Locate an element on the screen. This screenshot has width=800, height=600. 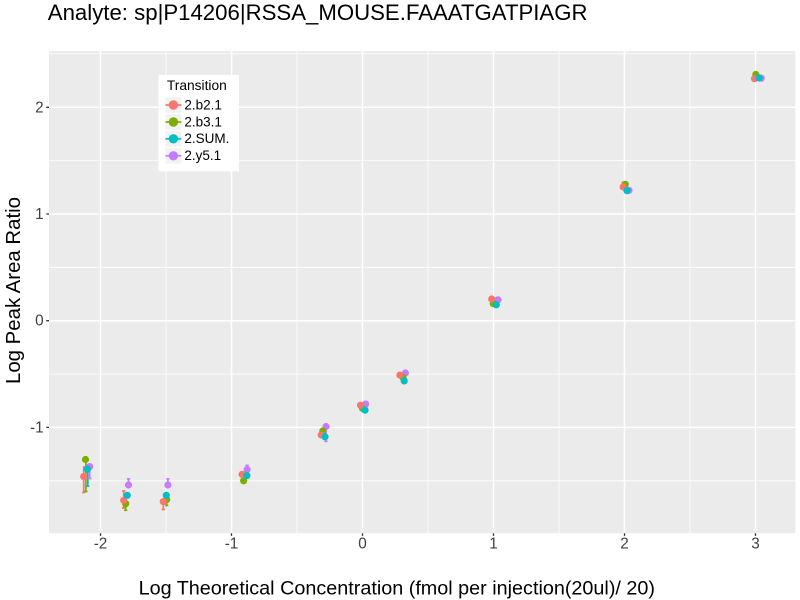
svg-text: -2 is located at coordinates (101, 544).